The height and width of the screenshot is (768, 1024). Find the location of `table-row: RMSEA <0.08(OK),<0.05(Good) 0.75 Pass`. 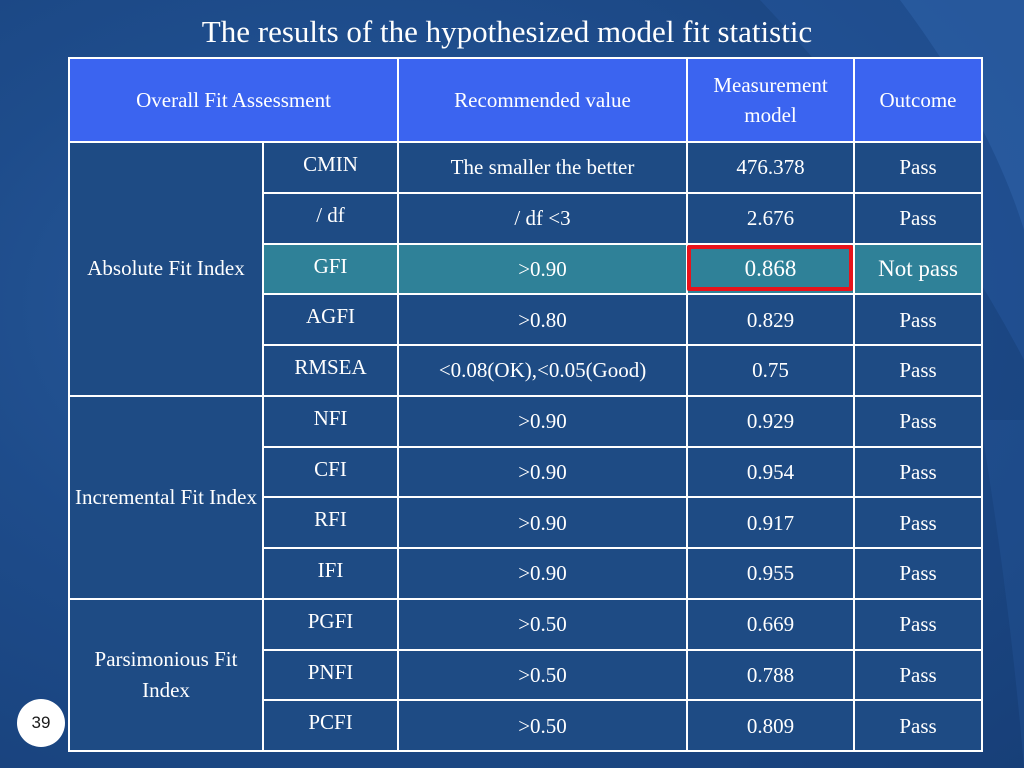

table-row: RMSEA <0.08(OK),<0.05(Good) 0.75 Pass is located at coordinates (526, 370).